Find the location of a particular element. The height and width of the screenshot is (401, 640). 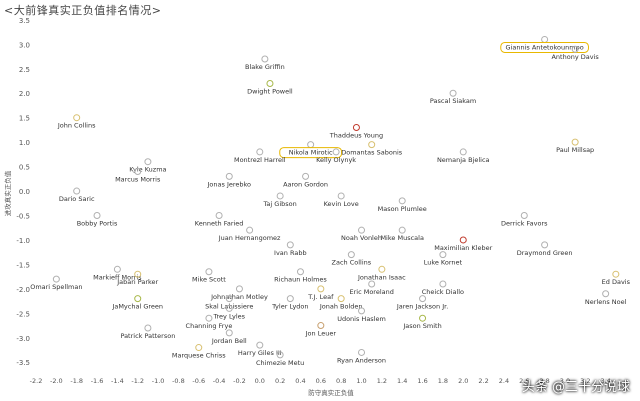

point-label: Thaddeus Young is located at coordinates (356, 135).